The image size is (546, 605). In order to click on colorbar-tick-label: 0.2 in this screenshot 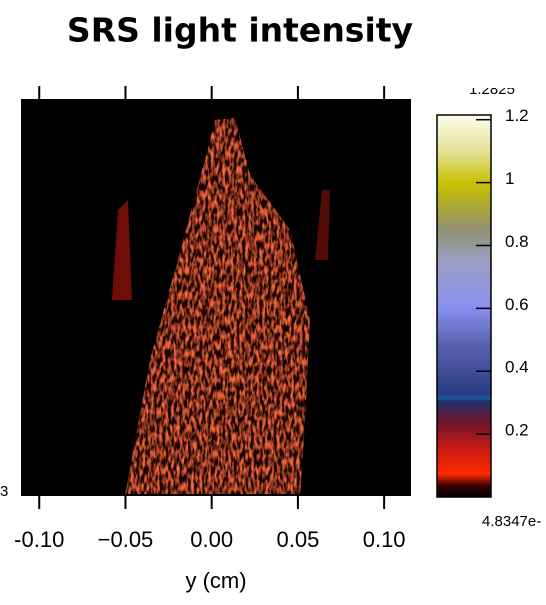, I will do `click(517, 430)`.